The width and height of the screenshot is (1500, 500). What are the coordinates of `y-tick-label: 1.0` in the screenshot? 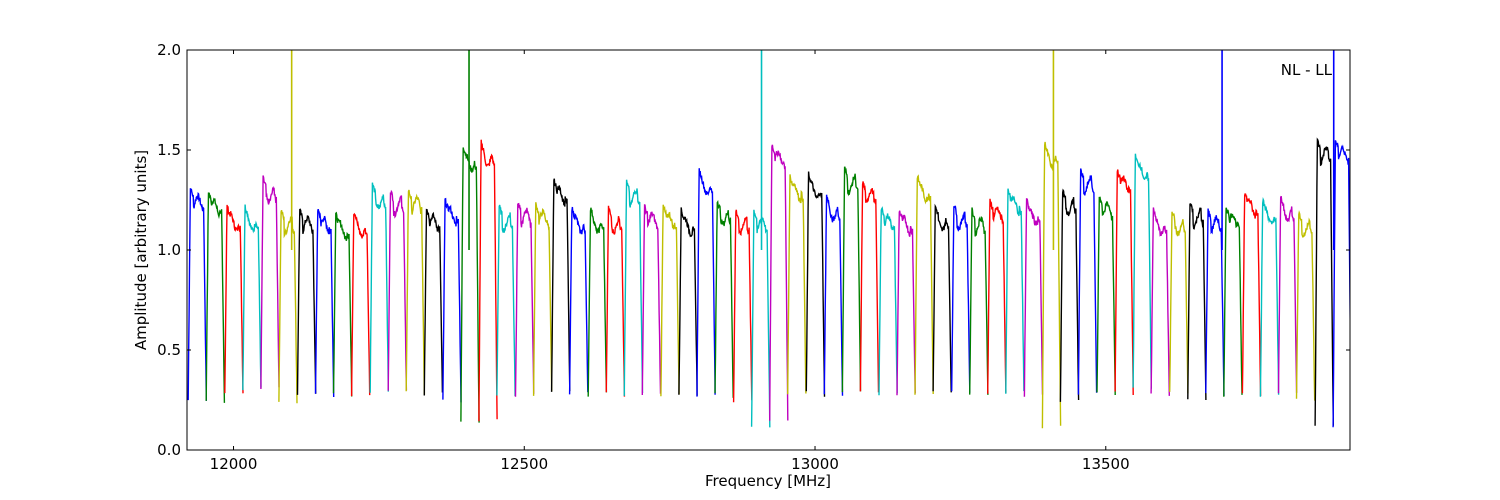 It's located at (169, 250).